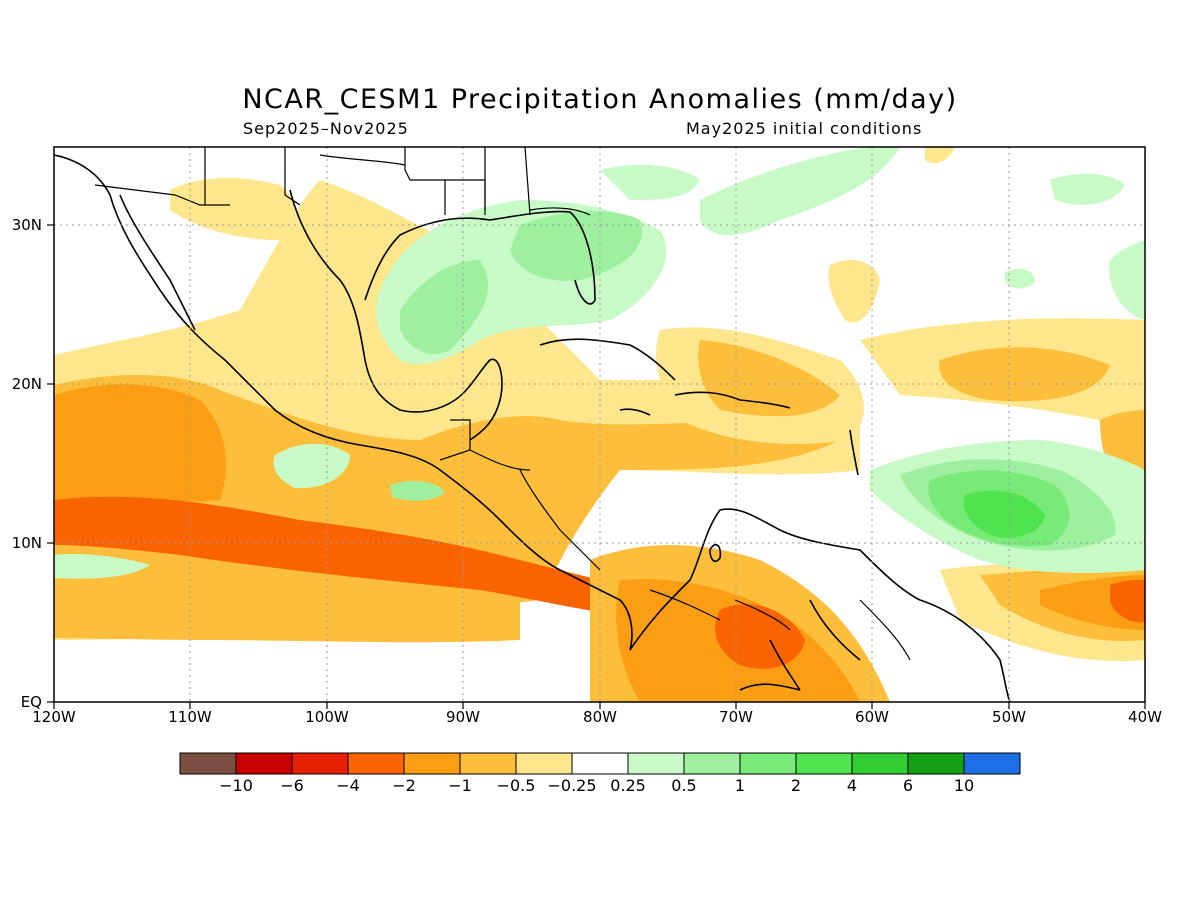  What do you see at coordinates (872, 717) in the screenshot?
I see `lon-label-60w: 60W` at bounding box center [872, 717].